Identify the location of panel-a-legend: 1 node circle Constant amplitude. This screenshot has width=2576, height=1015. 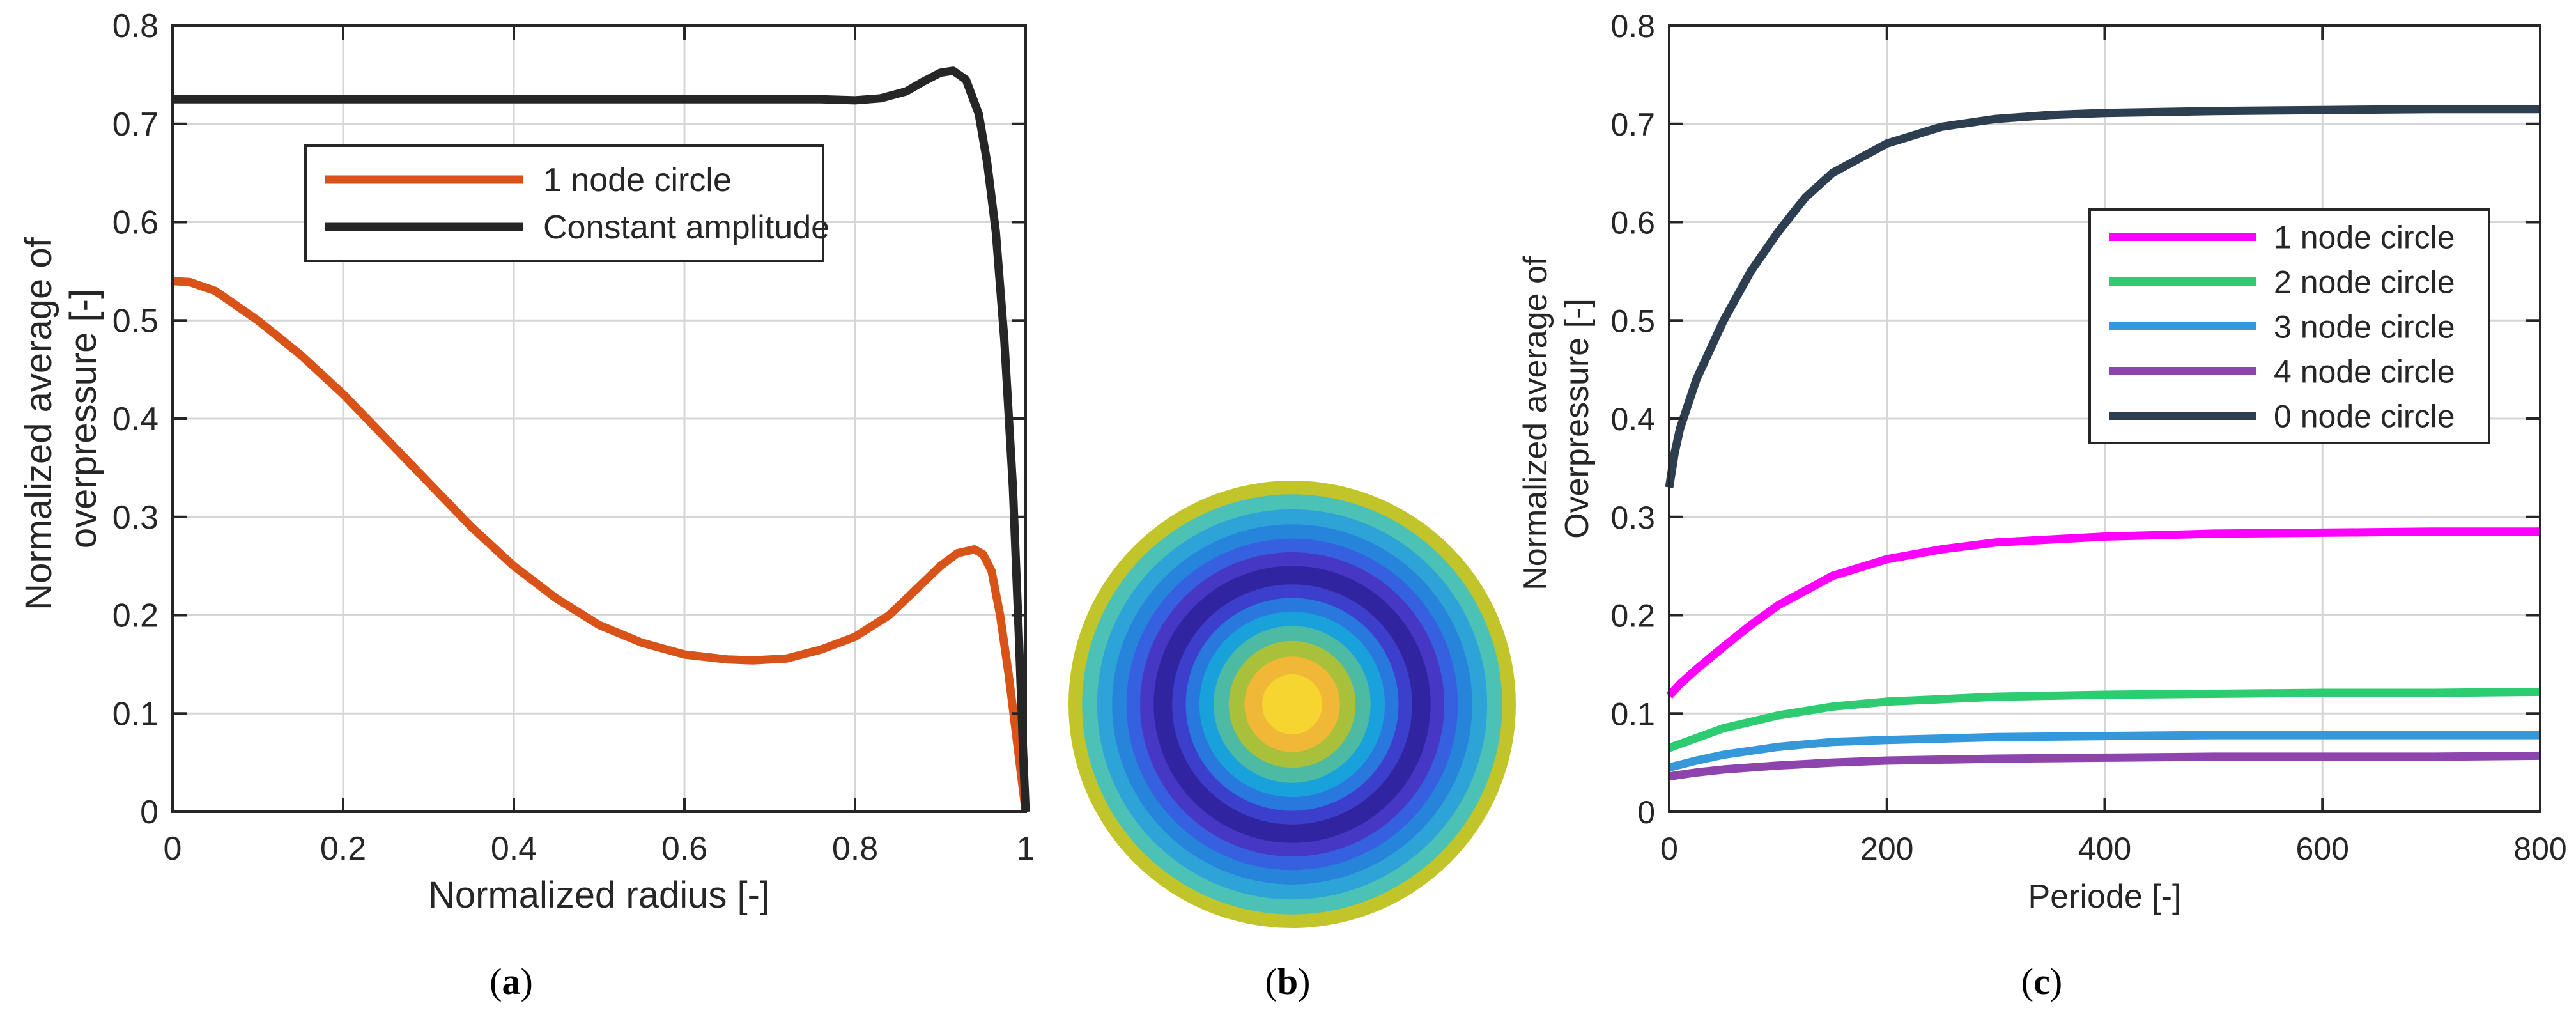
(566, 203).